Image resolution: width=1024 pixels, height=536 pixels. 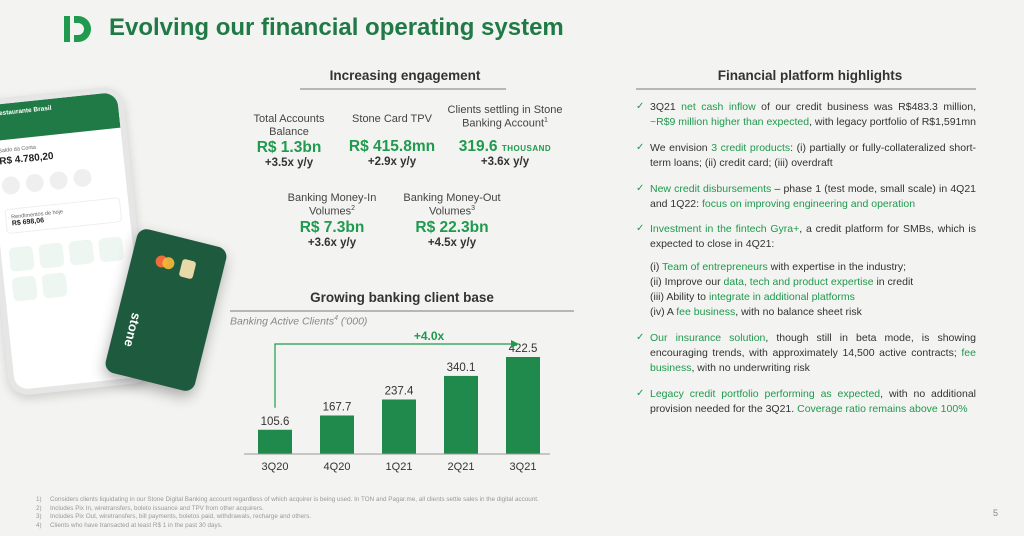 What do you see at coordinates (77, 29) in the screenshot?
I see `stone-logo-icon` at bounding box center [77, 29].